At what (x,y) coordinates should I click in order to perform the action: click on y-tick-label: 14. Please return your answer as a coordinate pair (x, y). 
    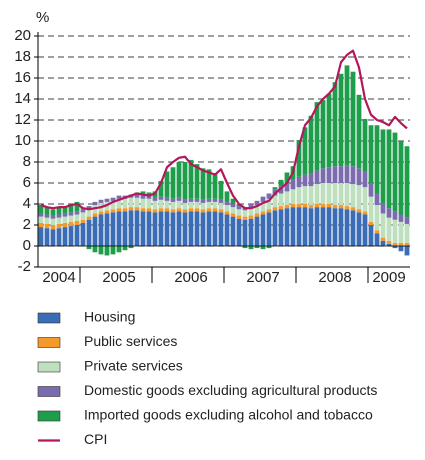
    Looking at the image, I should click on (22, 98).